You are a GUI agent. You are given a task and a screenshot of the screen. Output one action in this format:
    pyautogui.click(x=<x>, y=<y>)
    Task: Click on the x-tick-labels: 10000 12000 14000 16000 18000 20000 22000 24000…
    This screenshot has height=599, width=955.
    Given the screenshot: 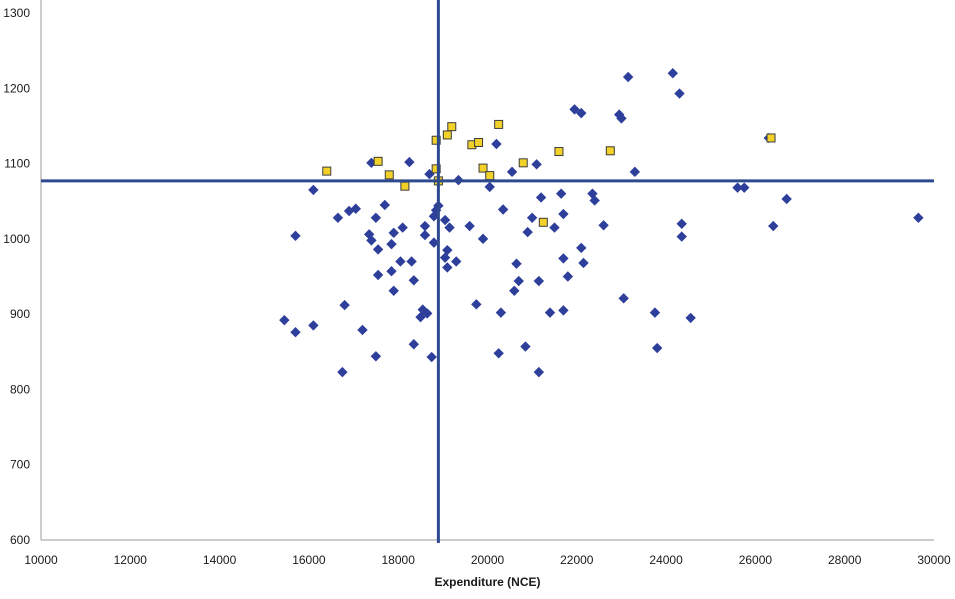 What is the action you would take?
    pyautogui.click(x=487, y=560)
    